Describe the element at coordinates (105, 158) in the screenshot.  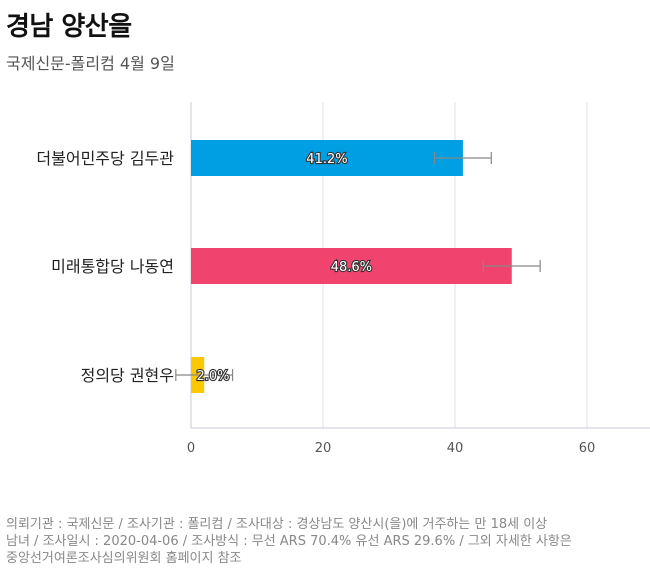
I see `category-label: 더불어민주당 김두관` at that location.